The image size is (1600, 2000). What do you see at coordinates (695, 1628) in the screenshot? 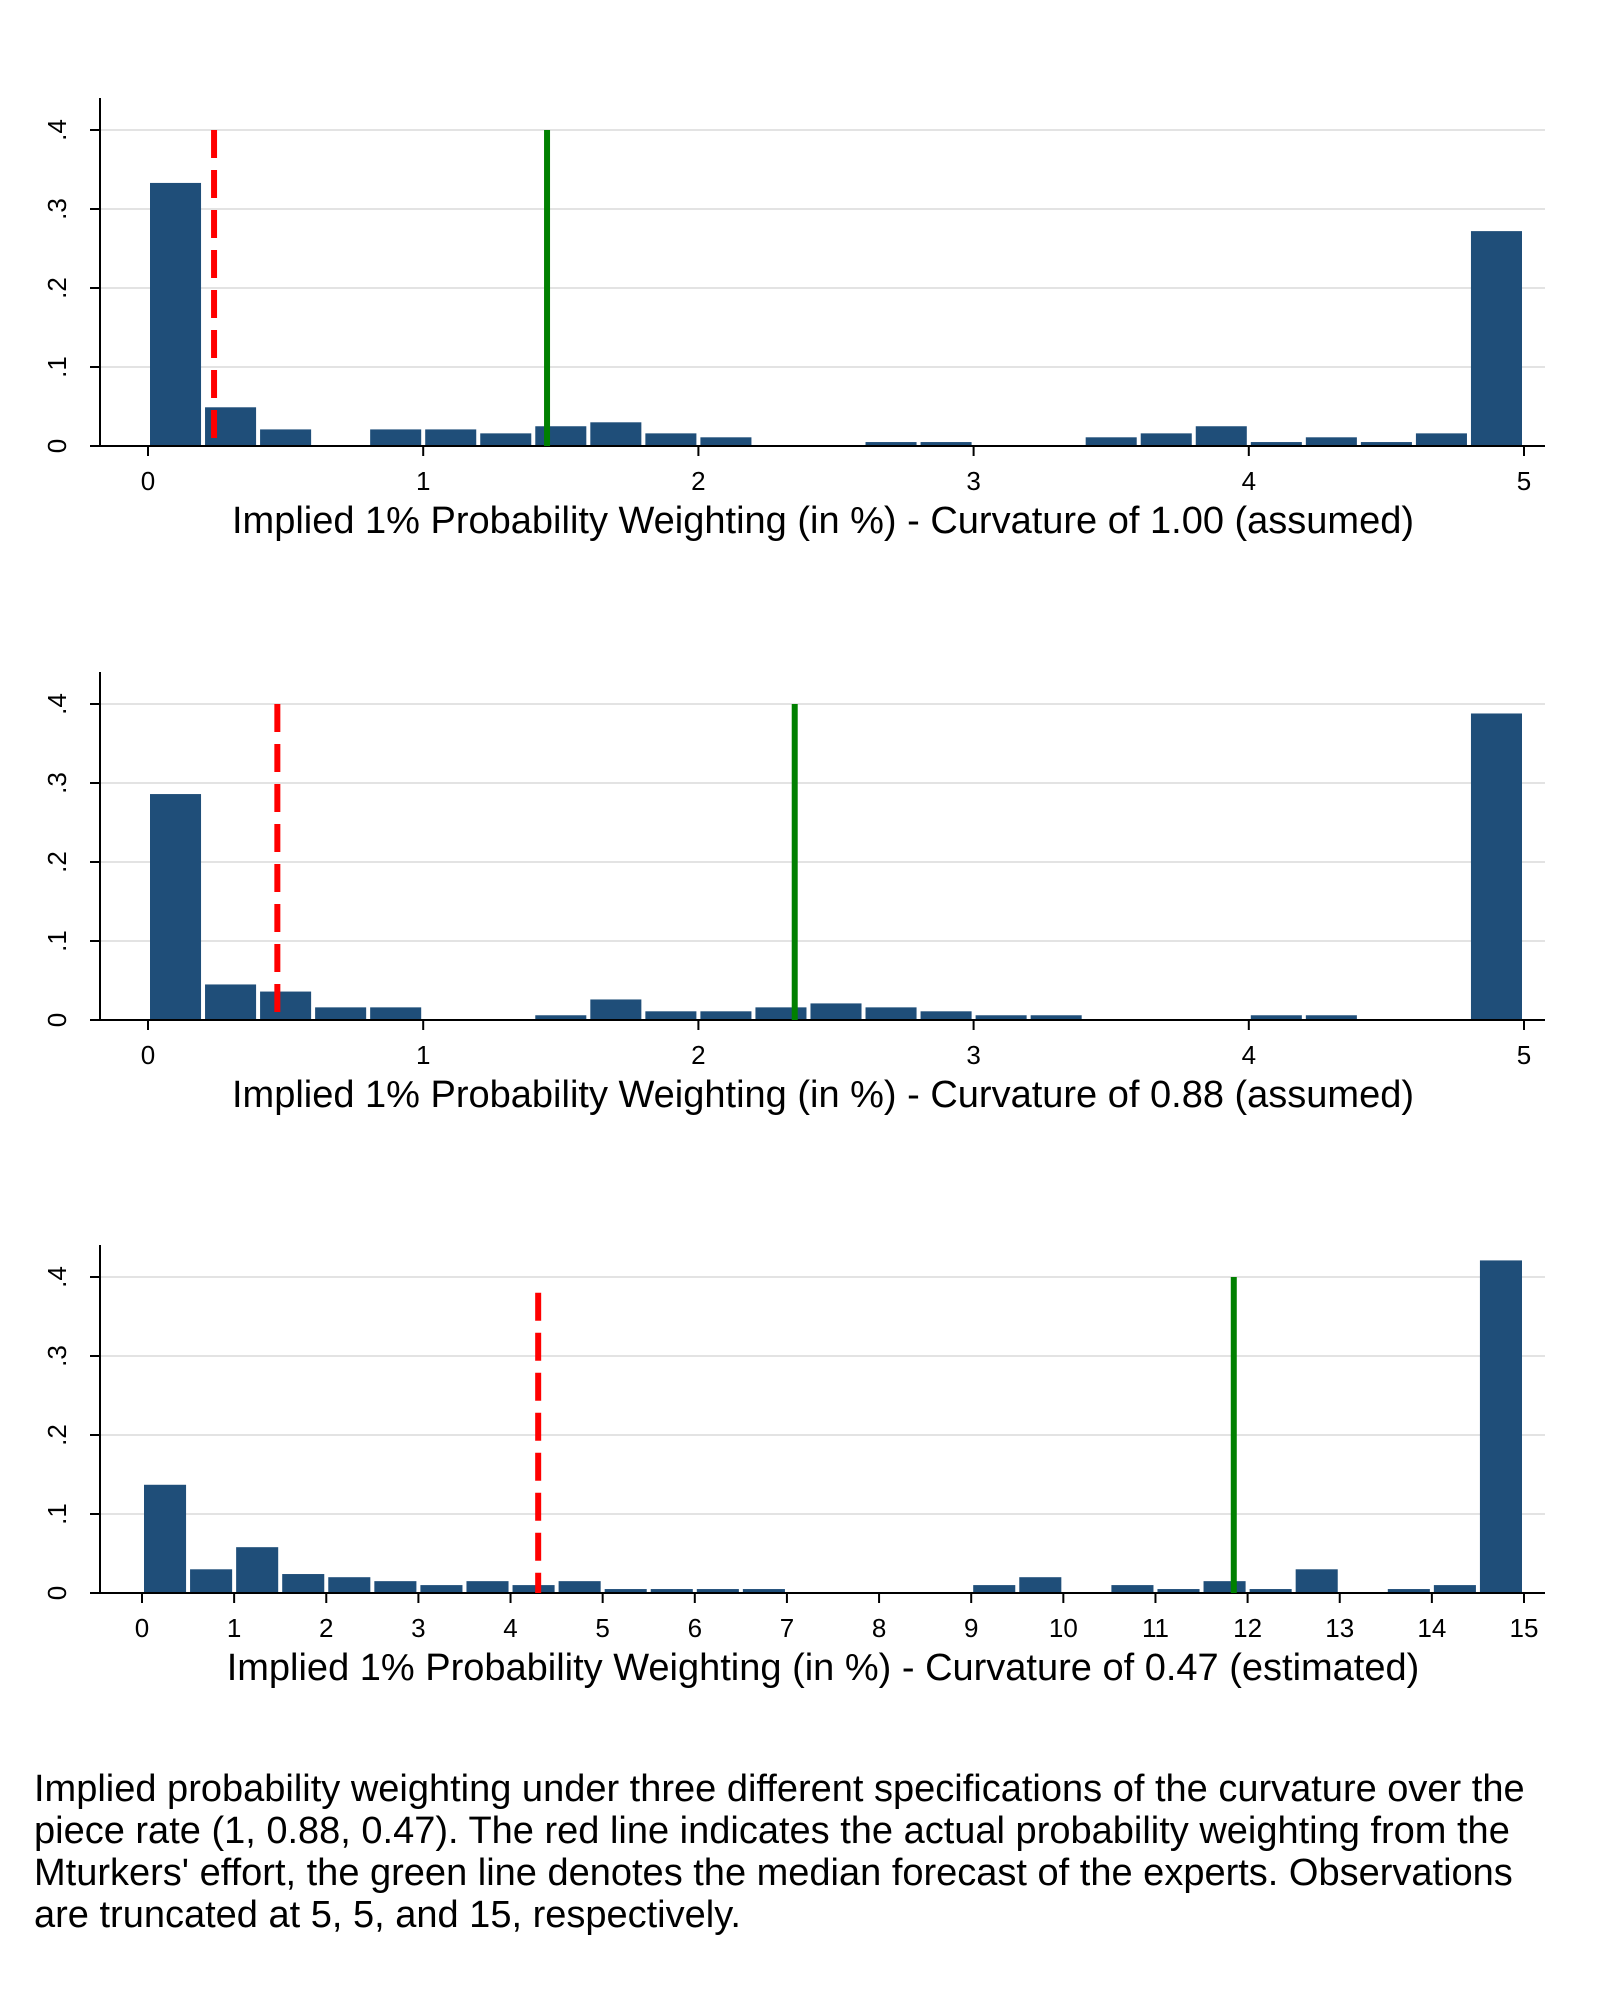
I see `x-tick-label: 6` at bounding box center [695, 1628].